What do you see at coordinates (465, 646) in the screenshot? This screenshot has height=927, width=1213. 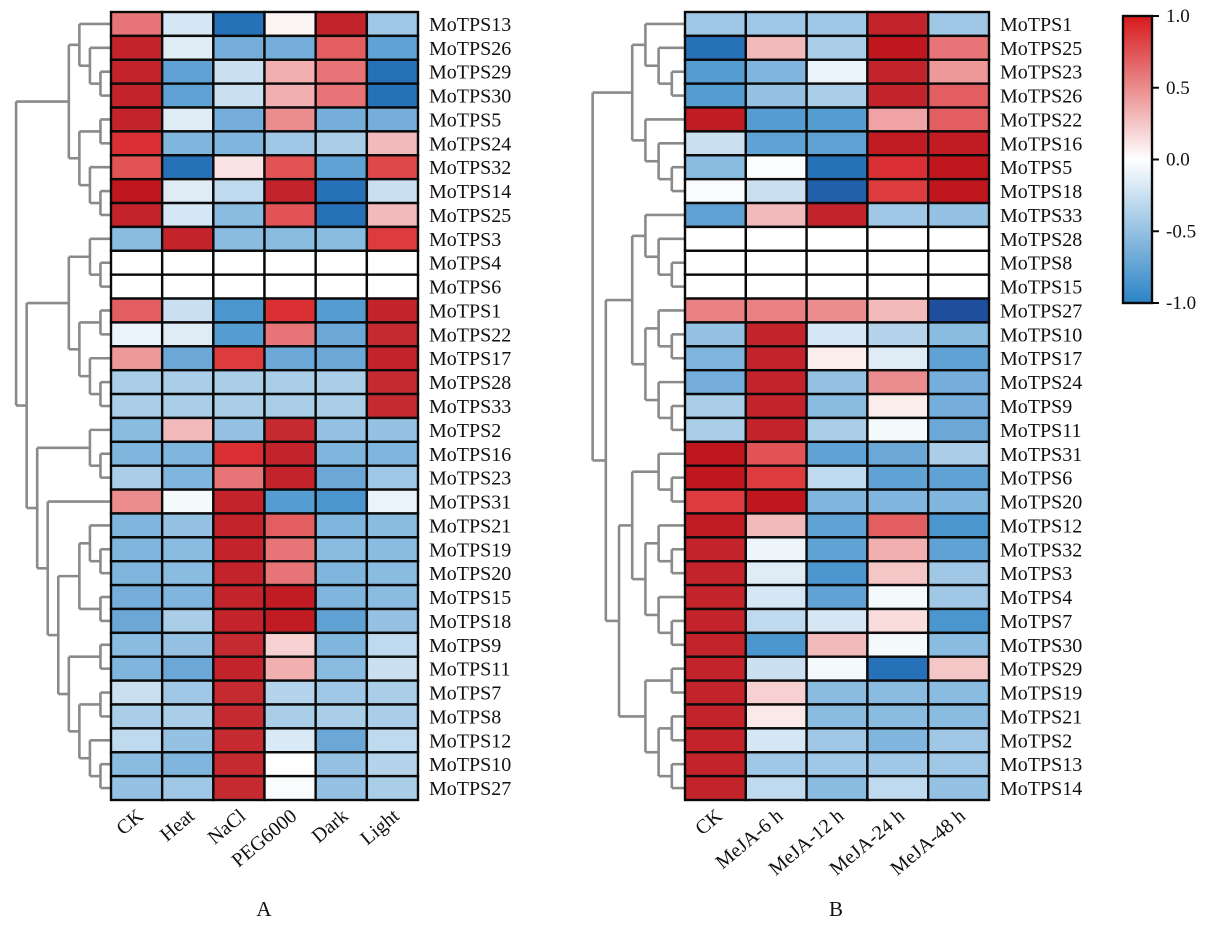 I see `row-label: MoTPS9` at bounding box center [465, 646].